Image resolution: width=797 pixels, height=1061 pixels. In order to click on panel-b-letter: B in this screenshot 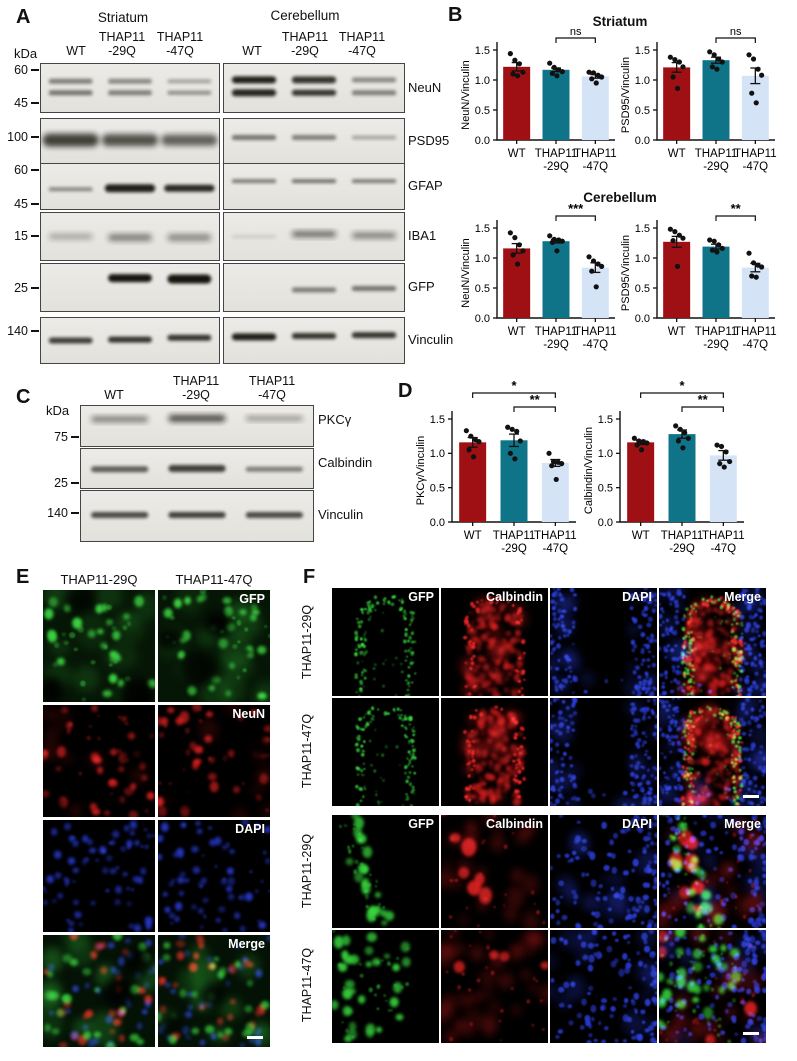, I will do `click(455, 15)`.